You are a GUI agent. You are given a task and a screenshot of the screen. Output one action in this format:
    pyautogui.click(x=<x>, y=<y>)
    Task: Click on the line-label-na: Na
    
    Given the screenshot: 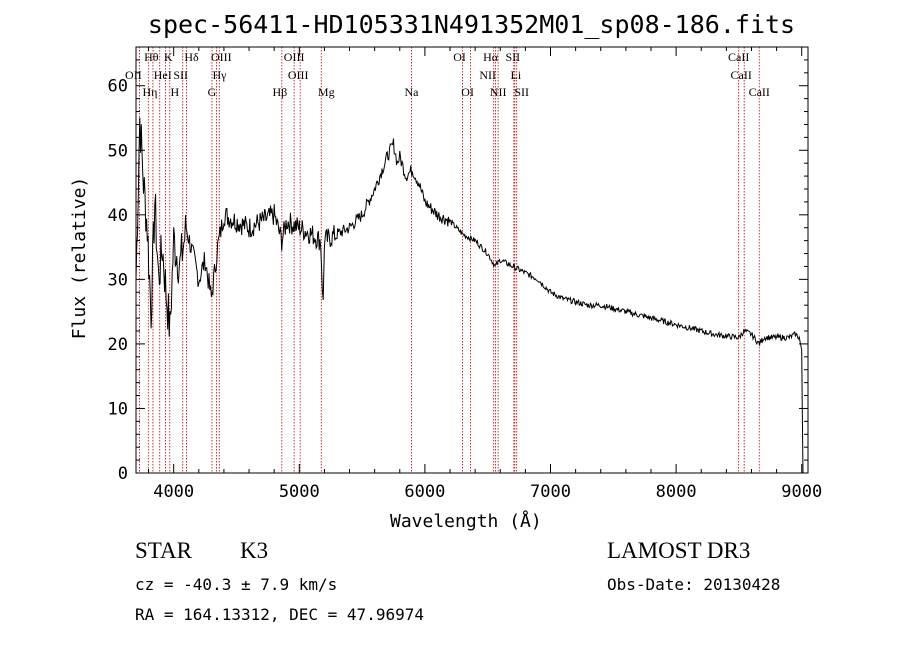 What is the action you would take?
    pyautogui.click(x=411, y=92)
    